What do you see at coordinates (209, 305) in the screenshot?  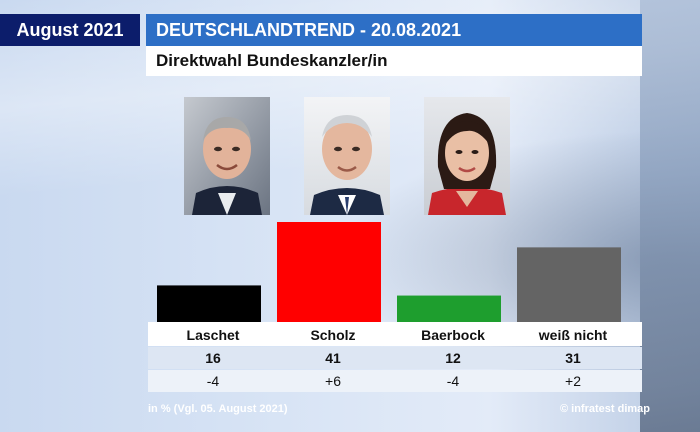 I see `bar-laschet` at bounding box center [209, 305].